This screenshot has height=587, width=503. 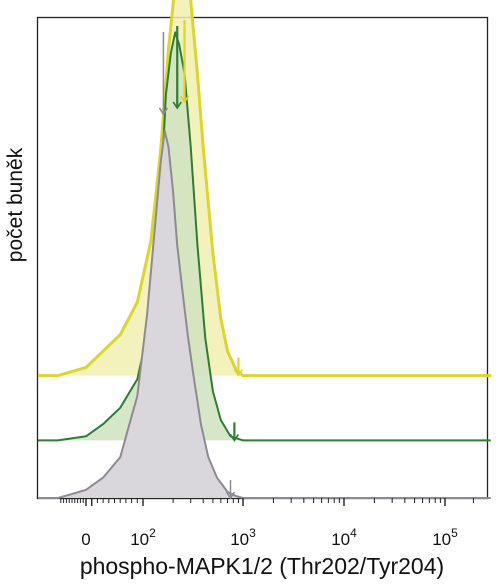 What do you see at coordinates (269, 537) in the screenshot?
I see `x-tick-labels: 0 10² 10³ 10⁴ 10⁵` at bounding box center [269, 537].